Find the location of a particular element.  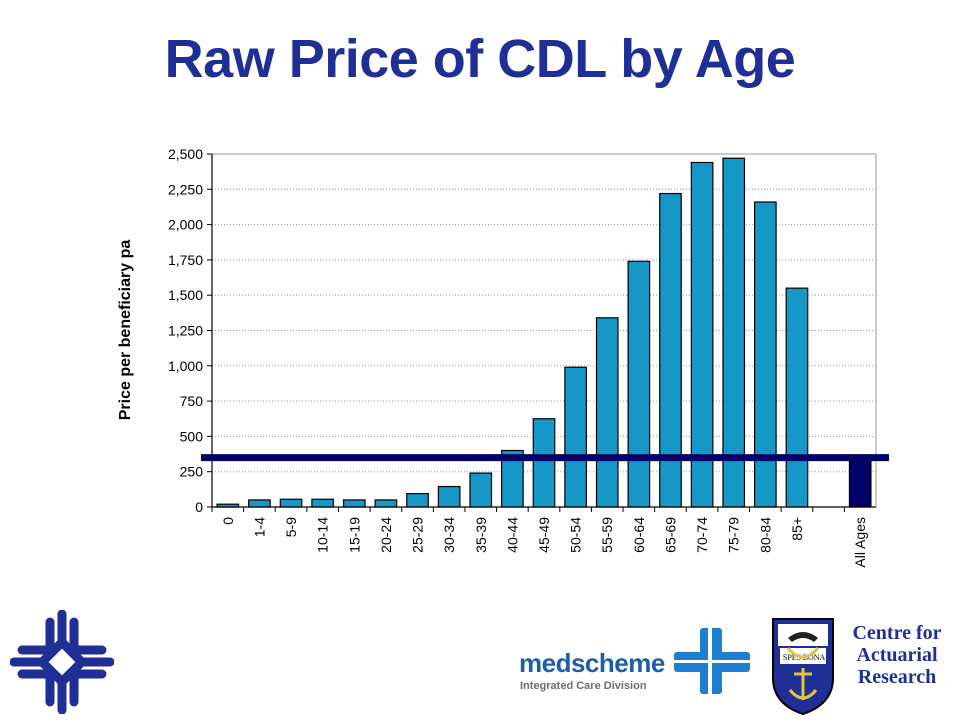

car-line-2: Actuarial is located at coordinates (897, 655).